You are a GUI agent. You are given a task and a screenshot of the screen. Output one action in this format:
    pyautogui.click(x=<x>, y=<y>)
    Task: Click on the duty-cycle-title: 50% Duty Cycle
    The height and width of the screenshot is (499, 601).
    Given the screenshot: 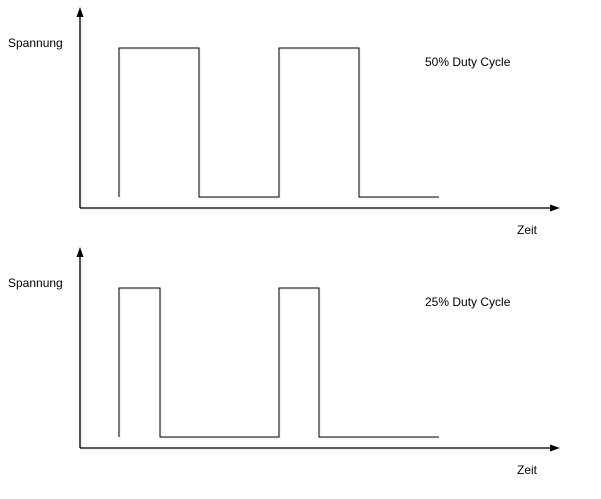 What is the action you would take?
    pyautogui.click(x=468, y=62)
    